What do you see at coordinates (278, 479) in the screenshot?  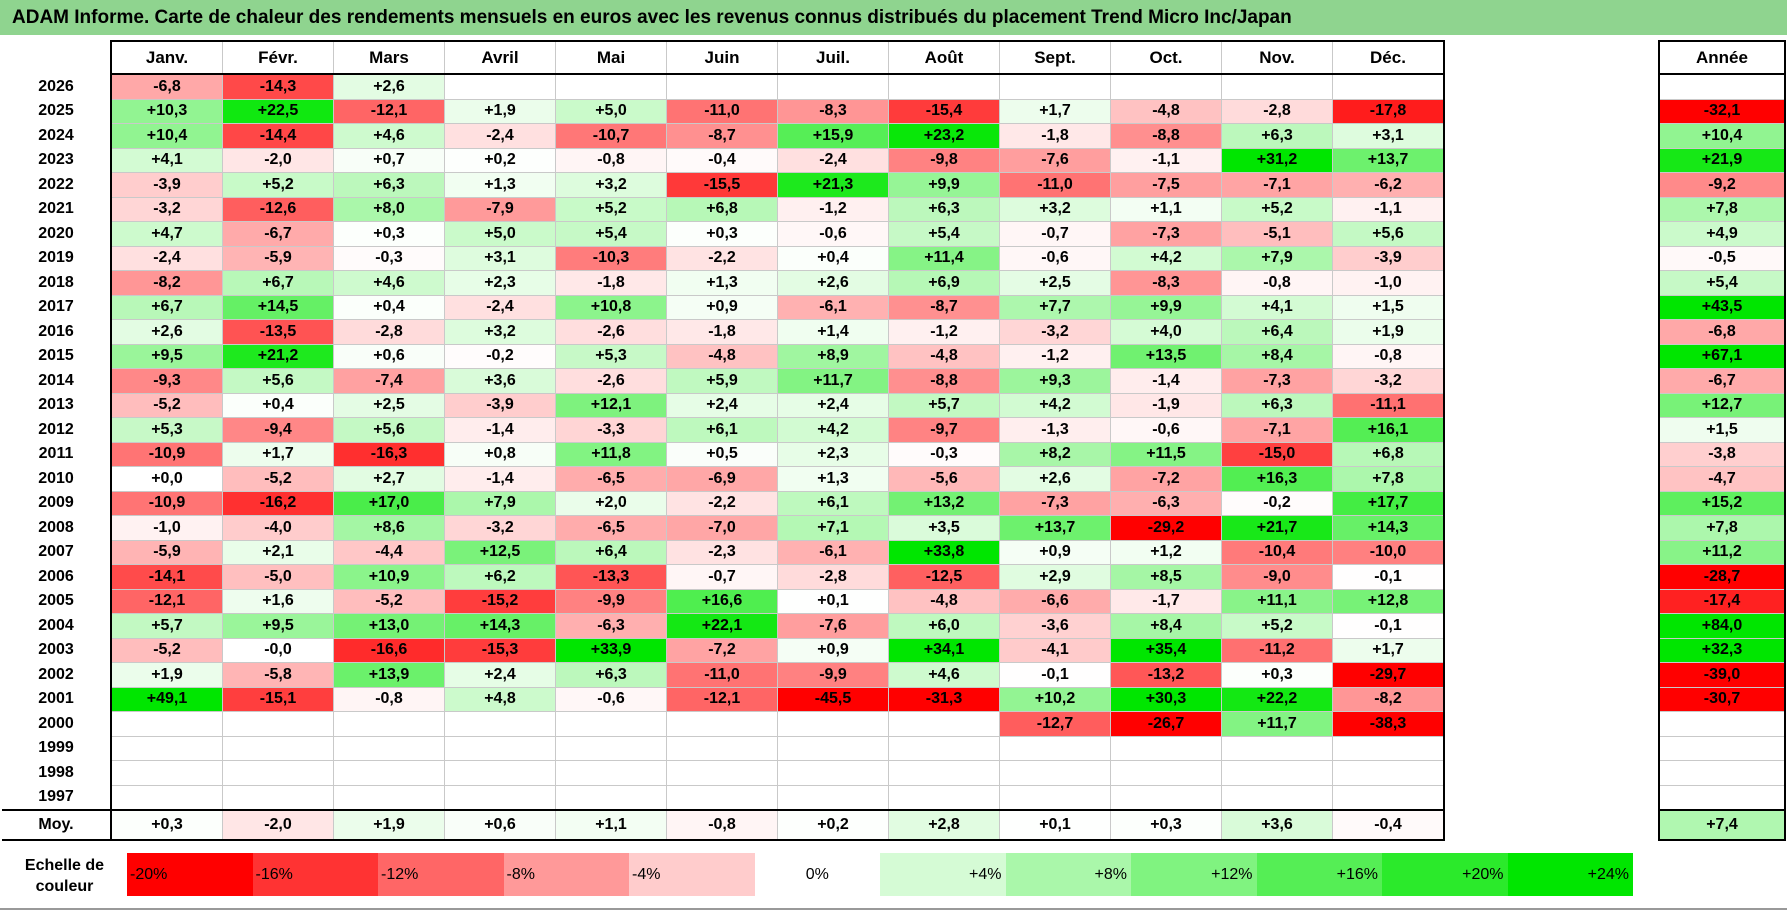 I see `heatmap-cell: -5,2` at bounding box center [278, 479].